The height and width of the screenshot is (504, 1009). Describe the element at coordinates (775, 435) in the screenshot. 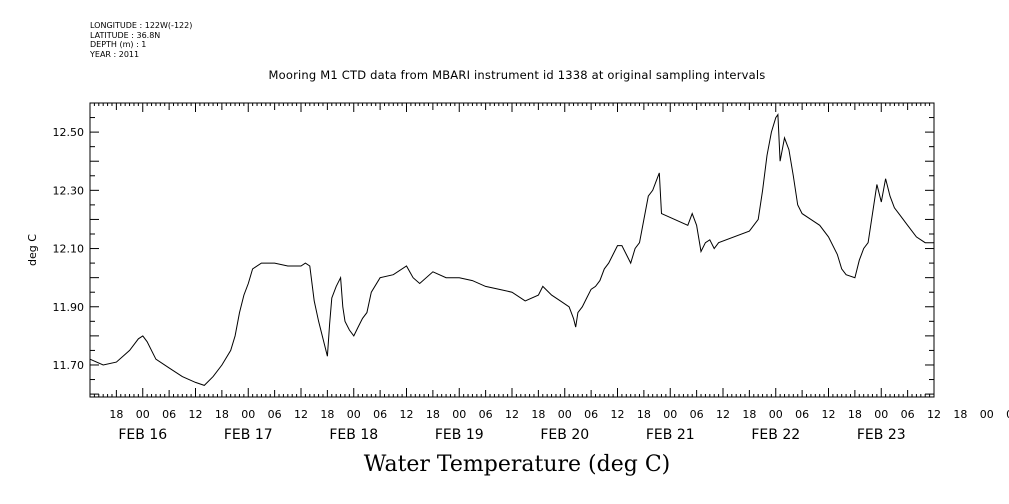

I see `x-day-label: FEB 22` at that location.